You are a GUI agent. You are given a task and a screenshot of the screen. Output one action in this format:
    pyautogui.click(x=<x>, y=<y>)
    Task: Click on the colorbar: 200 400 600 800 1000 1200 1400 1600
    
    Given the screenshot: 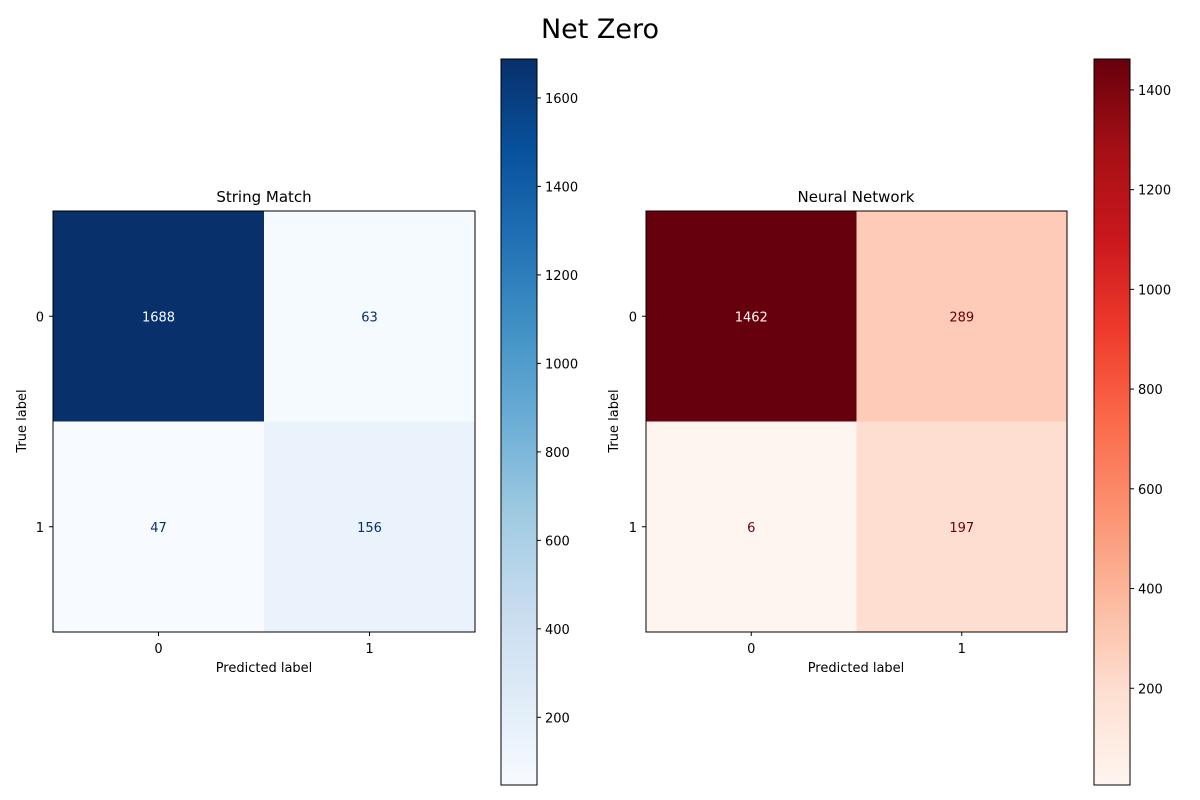 What is the action you would take?
    pyautogui.click(x=539, y=422)
    